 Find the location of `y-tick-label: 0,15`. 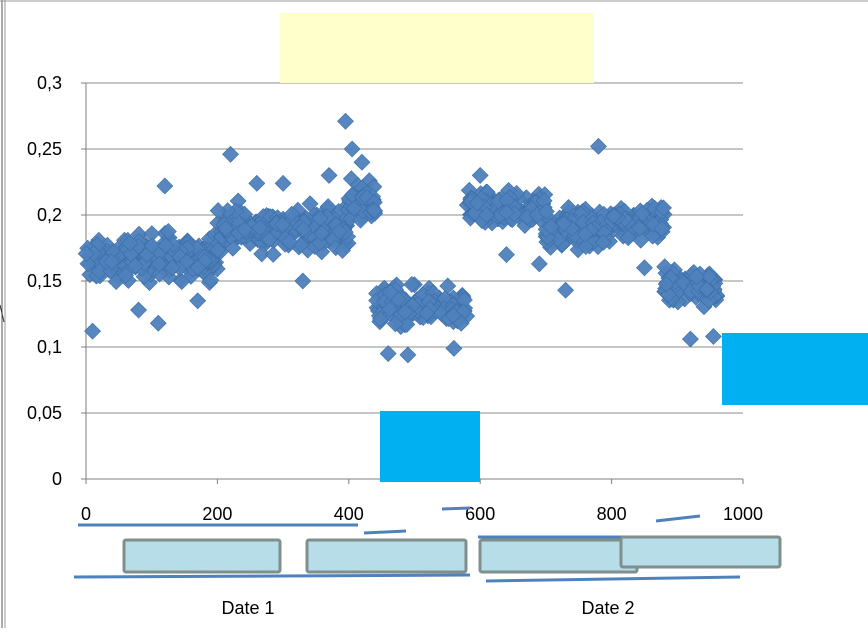

y-tick-label: 0,15 is located at coordinates (44, 281).